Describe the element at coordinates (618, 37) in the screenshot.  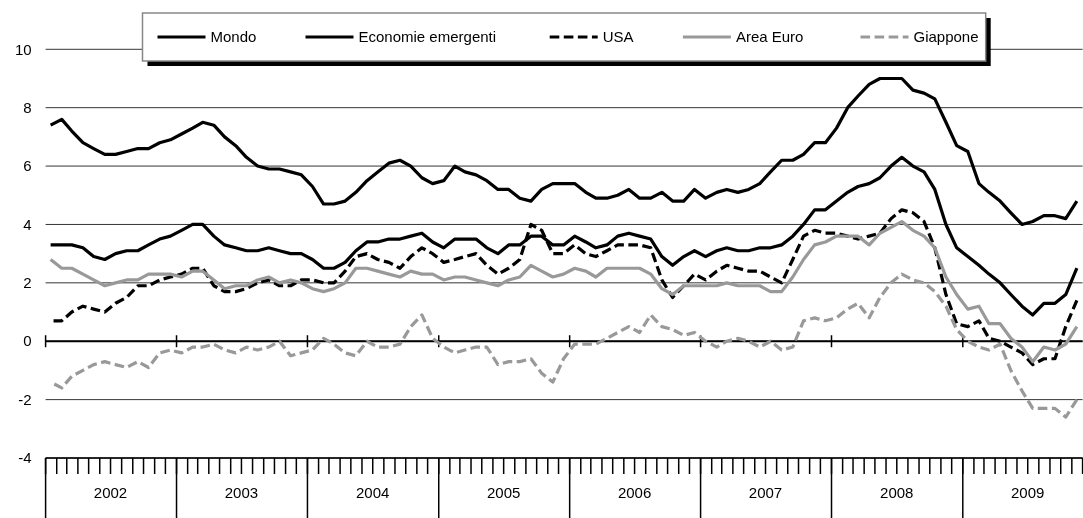
I see `legend-label: USA` at that location.